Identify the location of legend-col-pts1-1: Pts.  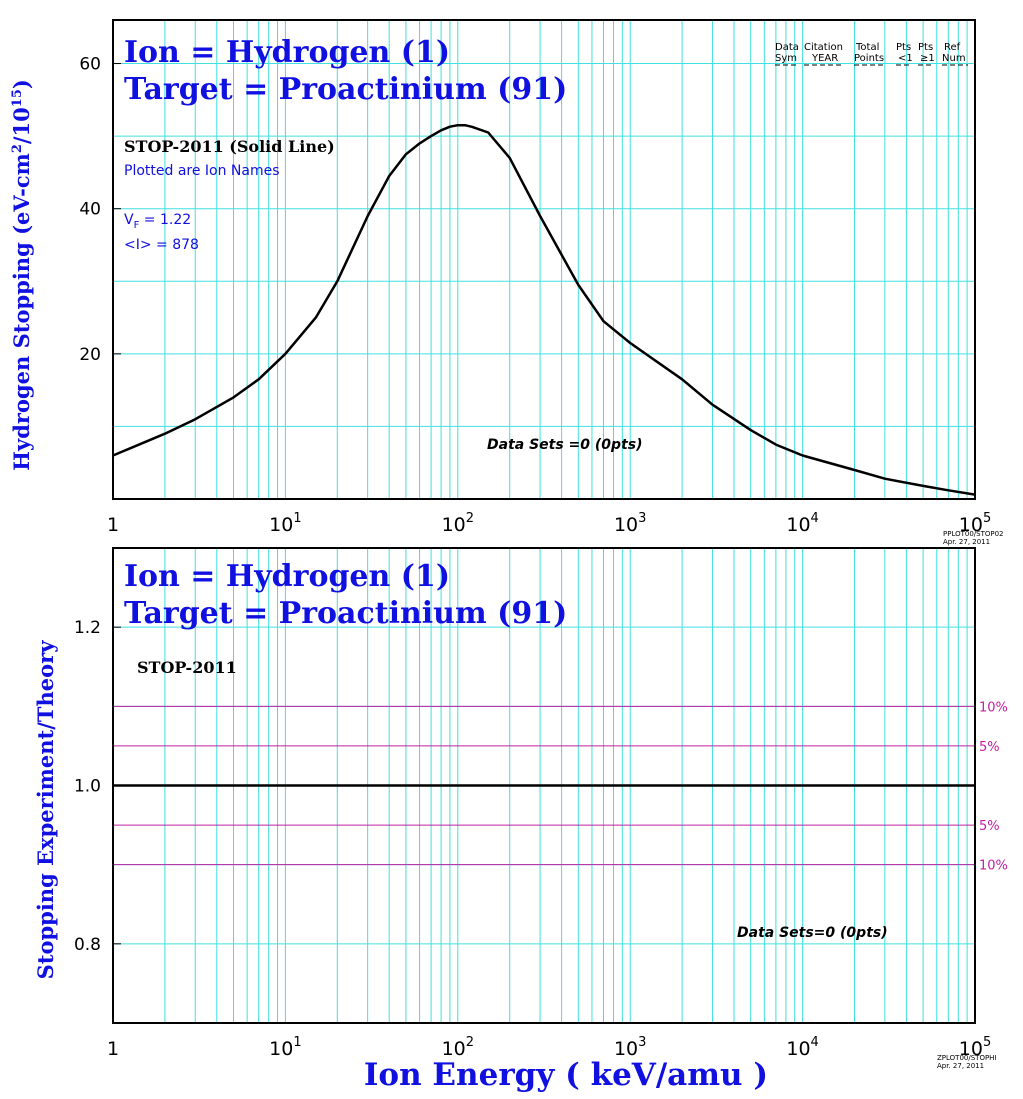
(903, 47).